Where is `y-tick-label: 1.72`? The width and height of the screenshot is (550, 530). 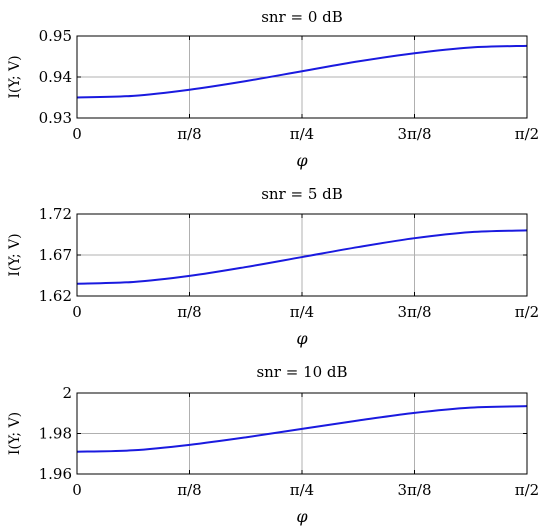 y-tick-label: 1.72 is located at coordinates (55, 214).